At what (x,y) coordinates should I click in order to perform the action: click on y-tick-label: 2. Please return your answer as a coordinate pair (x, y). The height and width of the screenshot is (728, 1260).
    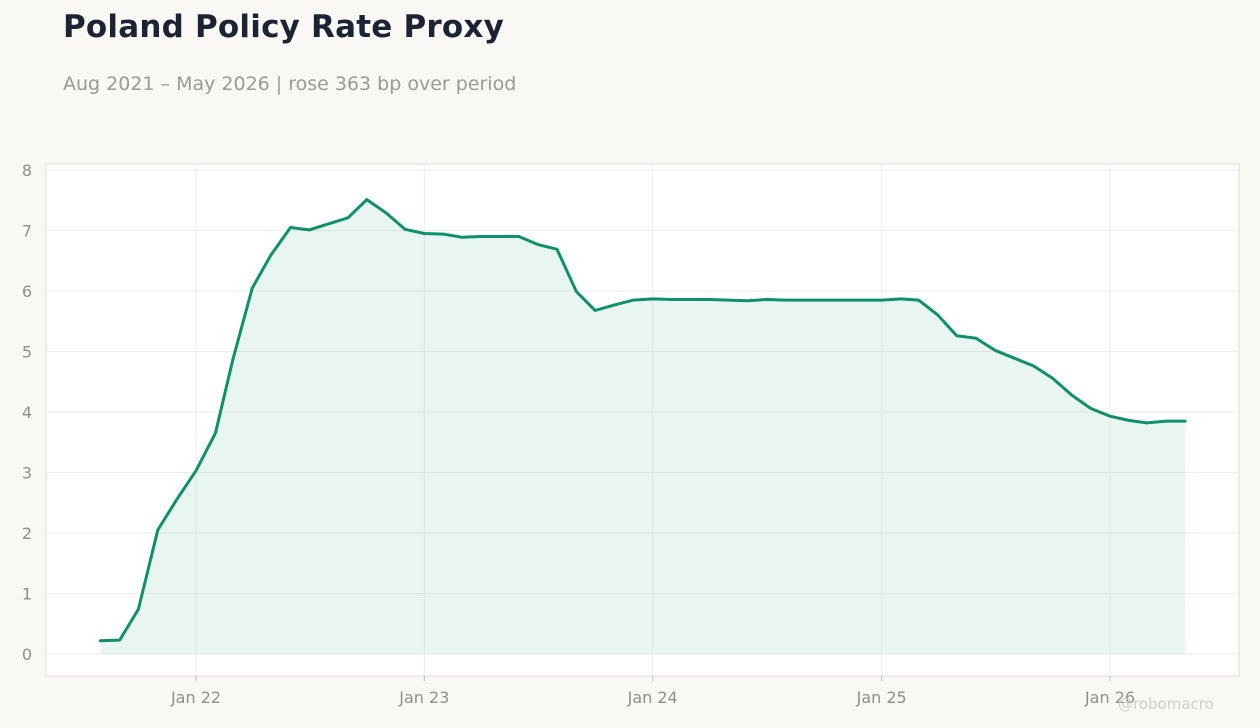
    Looking at the image, I should click on (27, 533).